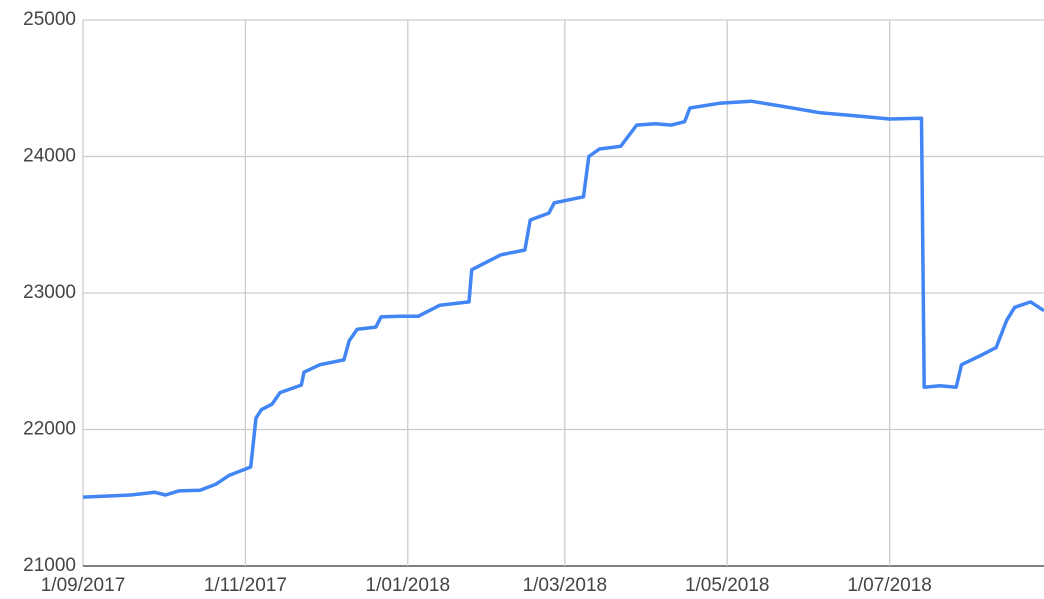  I want to click on y-tick-label: 23000, so click(49, 292).